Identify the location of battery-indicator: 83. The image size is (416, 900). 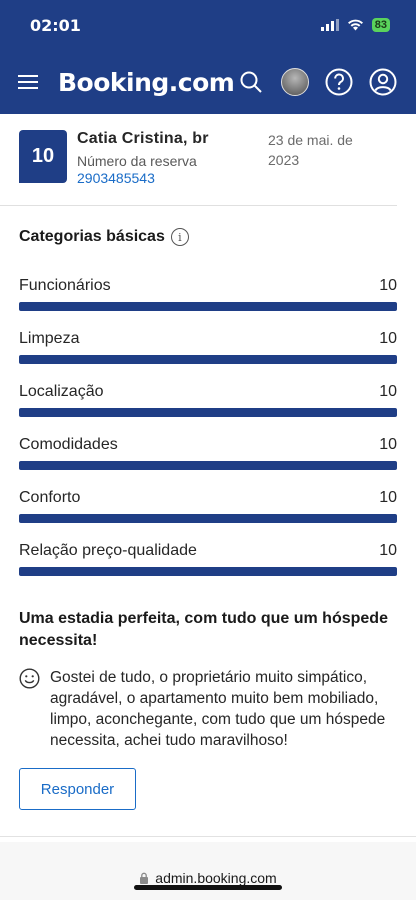
(380, 25).